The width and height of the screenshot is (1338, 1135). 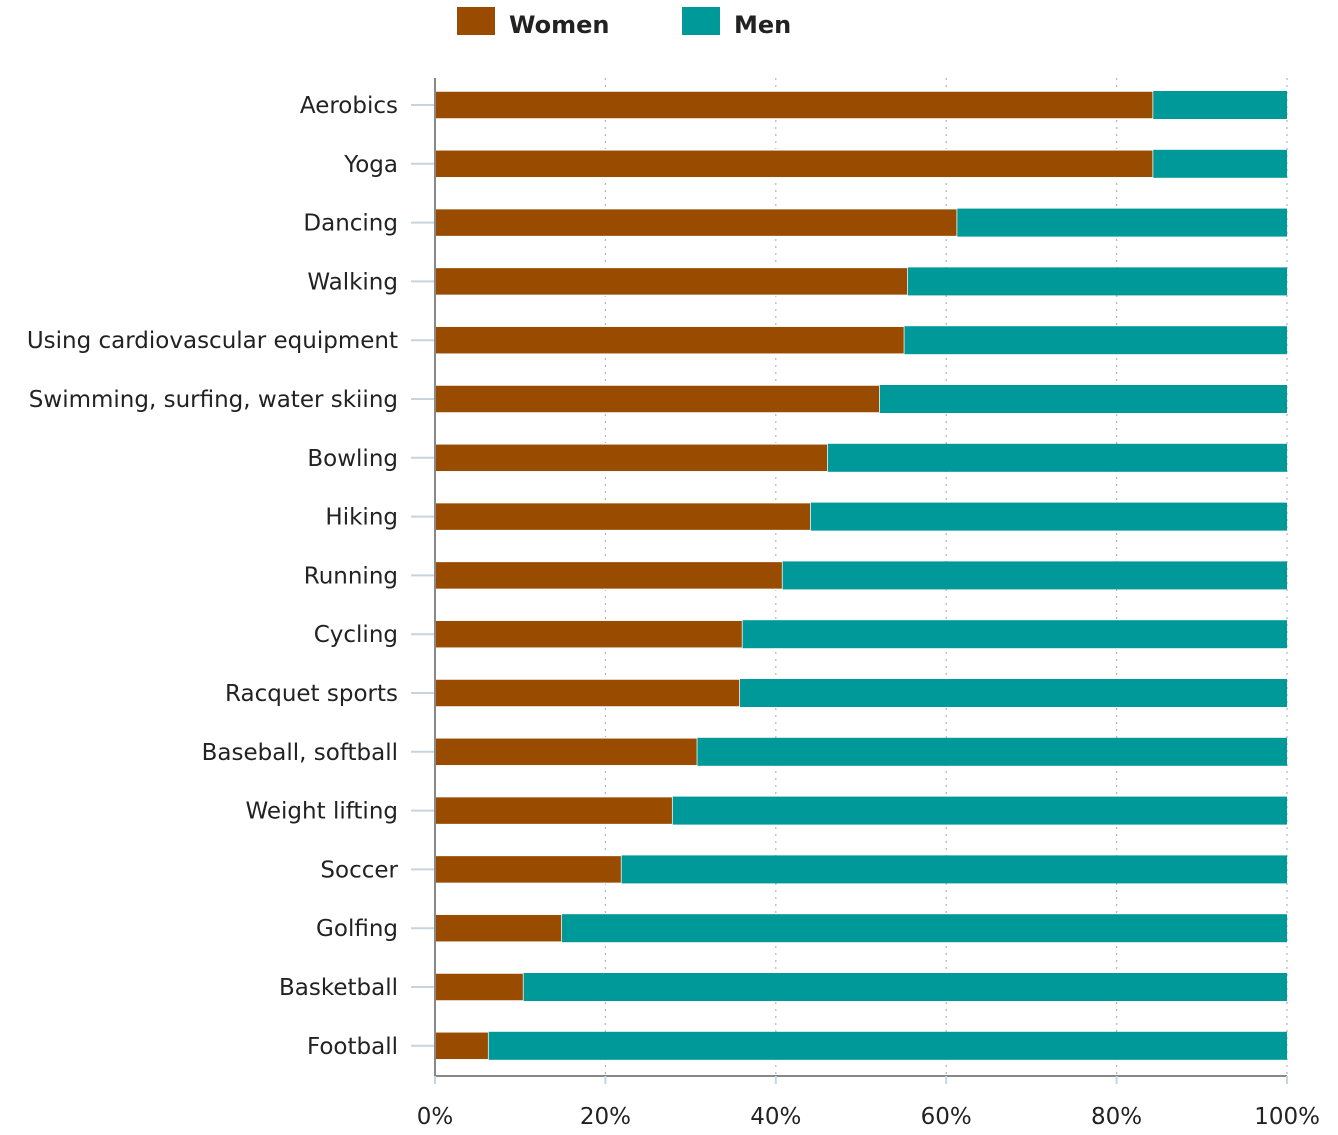 What do you see at coordinates (356, 635) in the screenshot?
I see `category-label: Cycling` at bounding box center [356, 635].